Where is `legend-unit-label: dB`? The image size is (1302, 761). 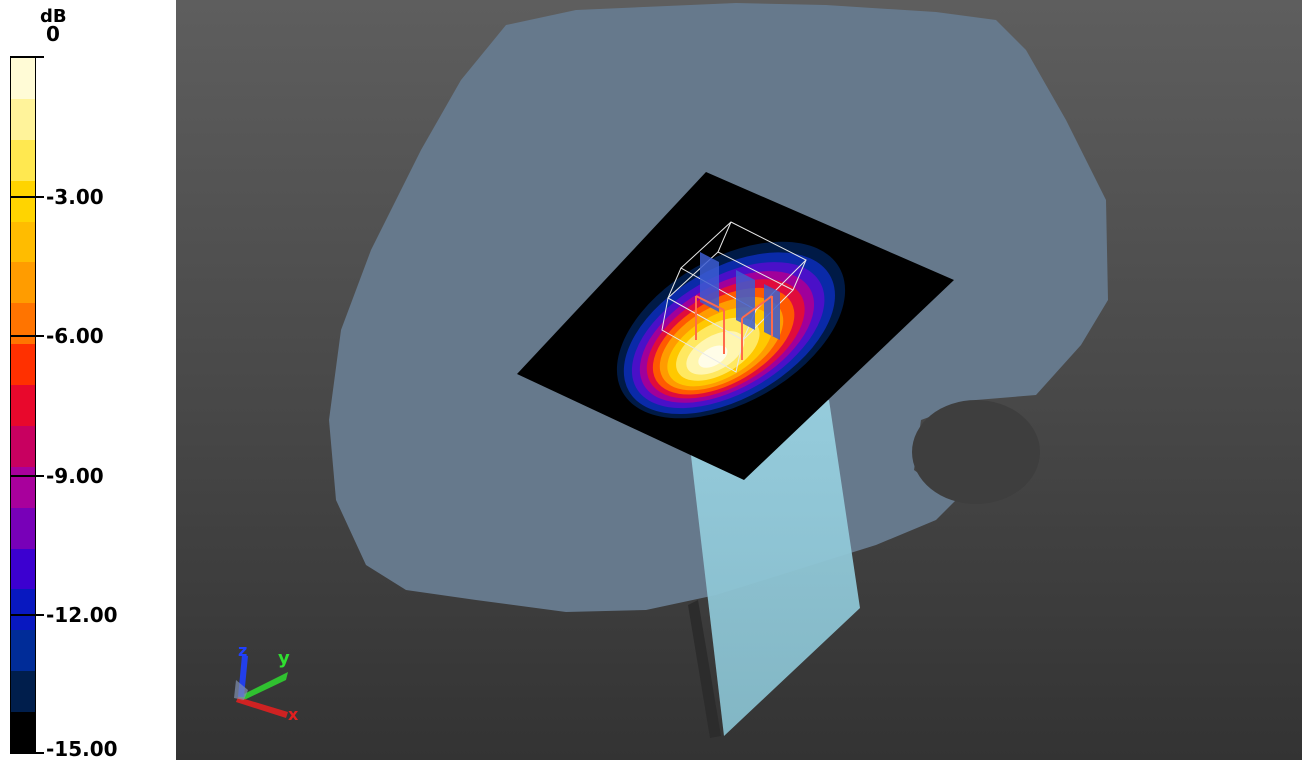 legend-unit-label: dB is located at coordinates (53, 16).